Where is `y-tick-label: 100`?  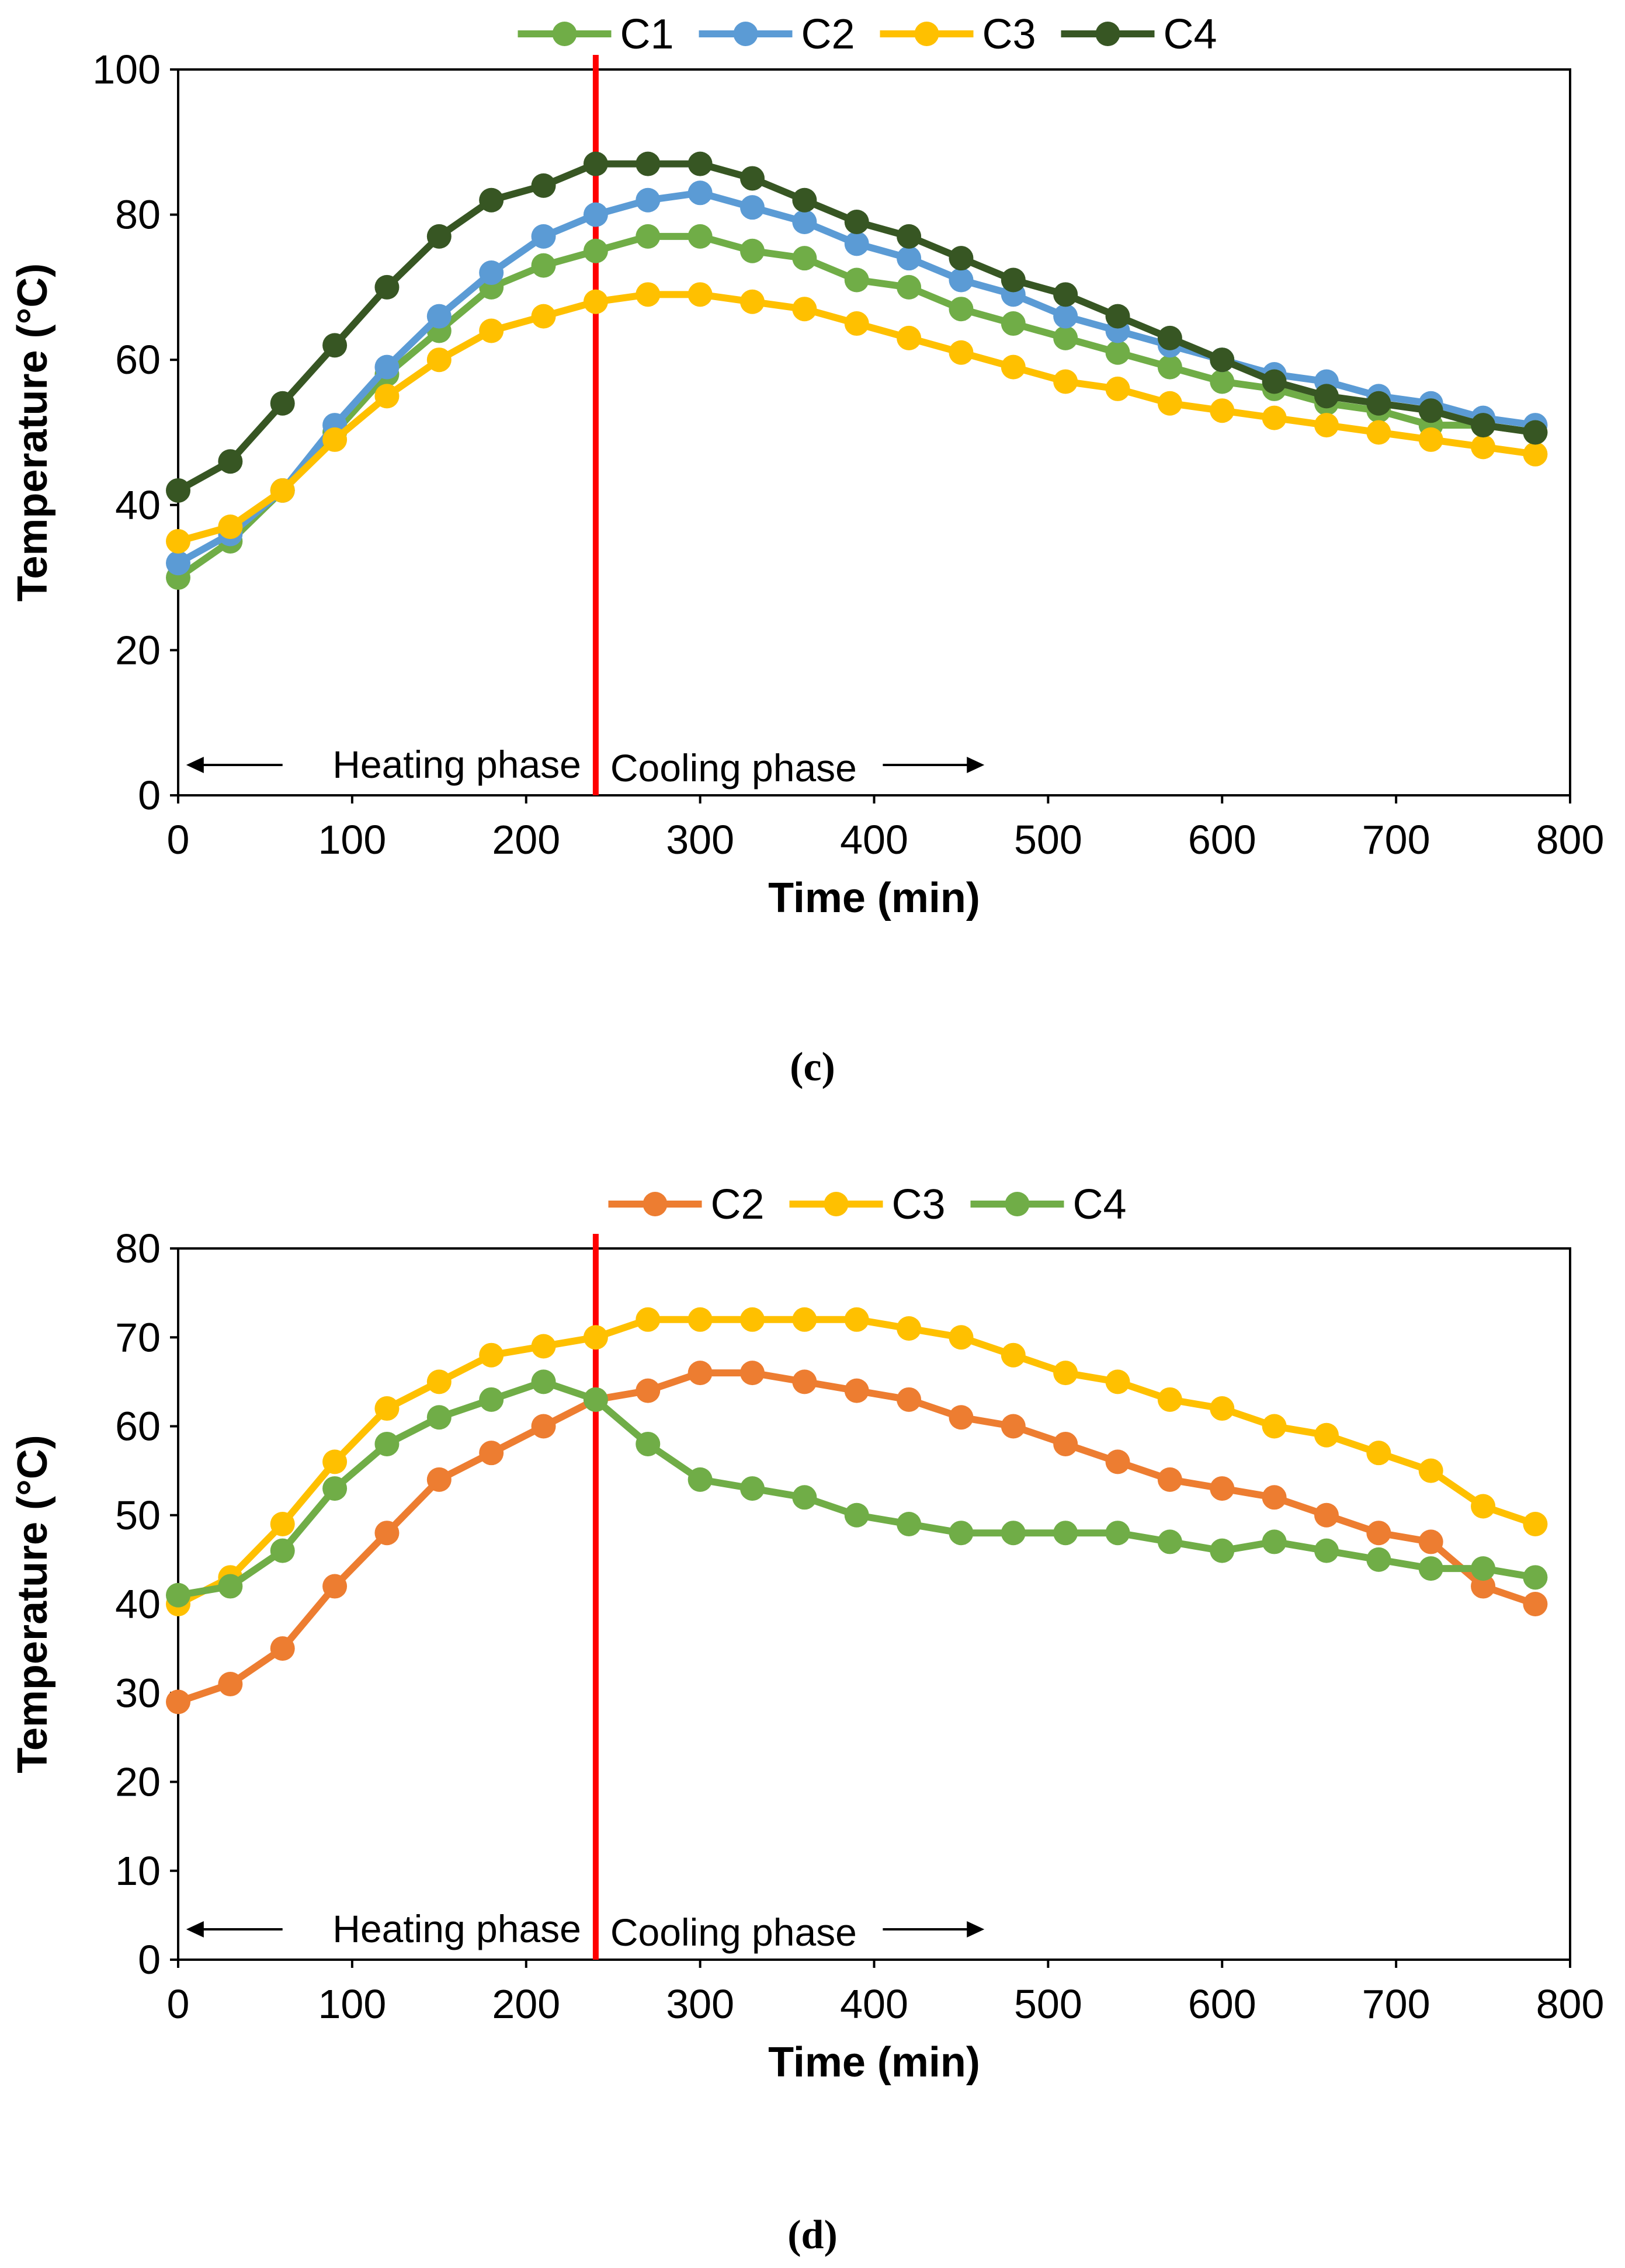
y-tick-label: 100 is located at coordinates (126, 69).